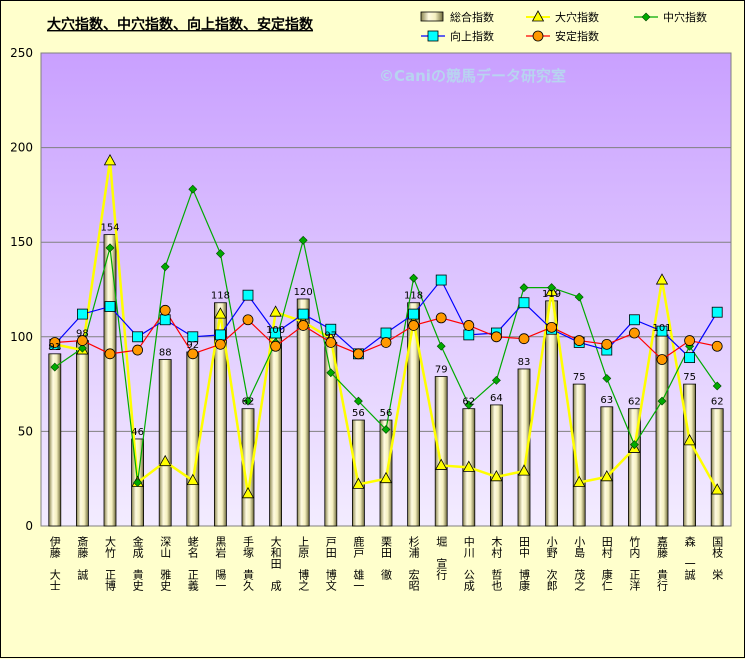 This screenshot has height=659, width=745. I want to click on y-axis-ticks: 0 50 100 150 200 250, so click(21, 289).